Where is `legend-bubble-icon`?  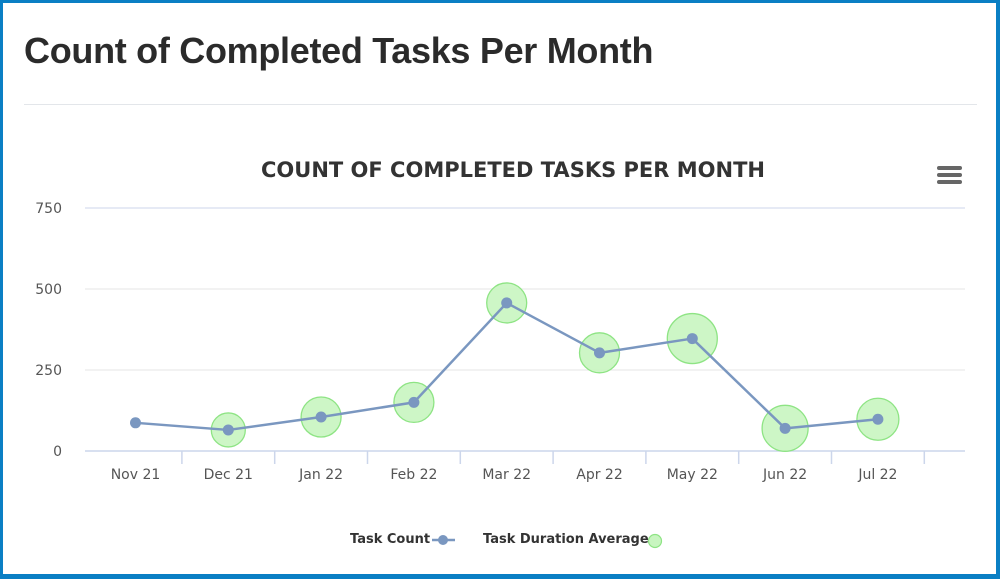
legend-bubble-icon is located at coordinates (655, 541).